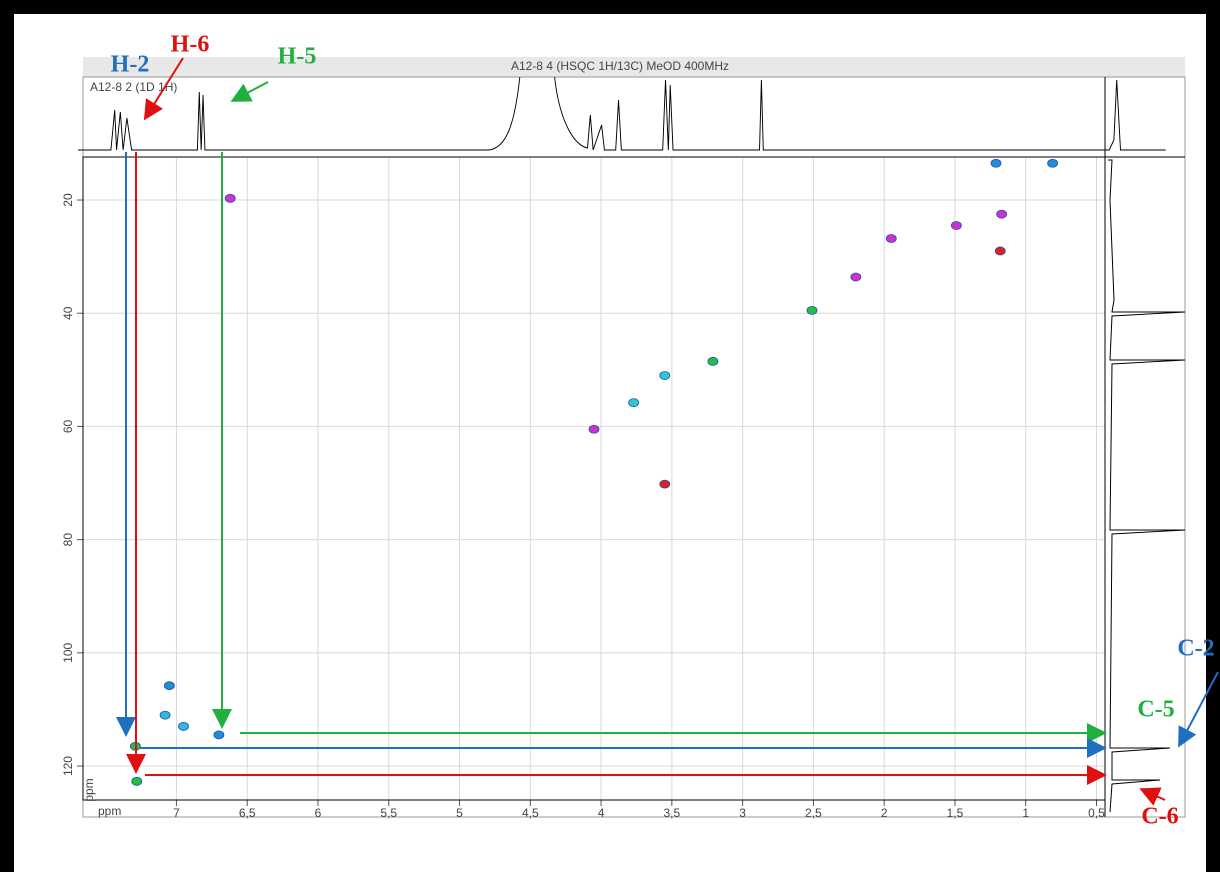 This screenshot has height=872, width=1220. Describe the element at coordinates (176, 813) in the screenshot. I see `x-tick-label: 7` at that location.